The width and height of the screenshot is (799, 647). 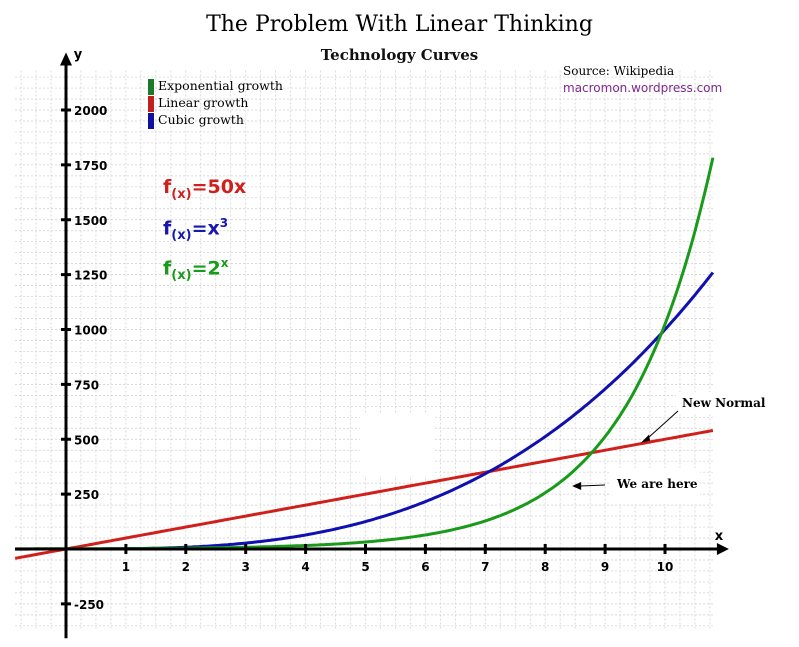 I want to click on source-label: Source: Wikipedia, so click(x=619, y=71).